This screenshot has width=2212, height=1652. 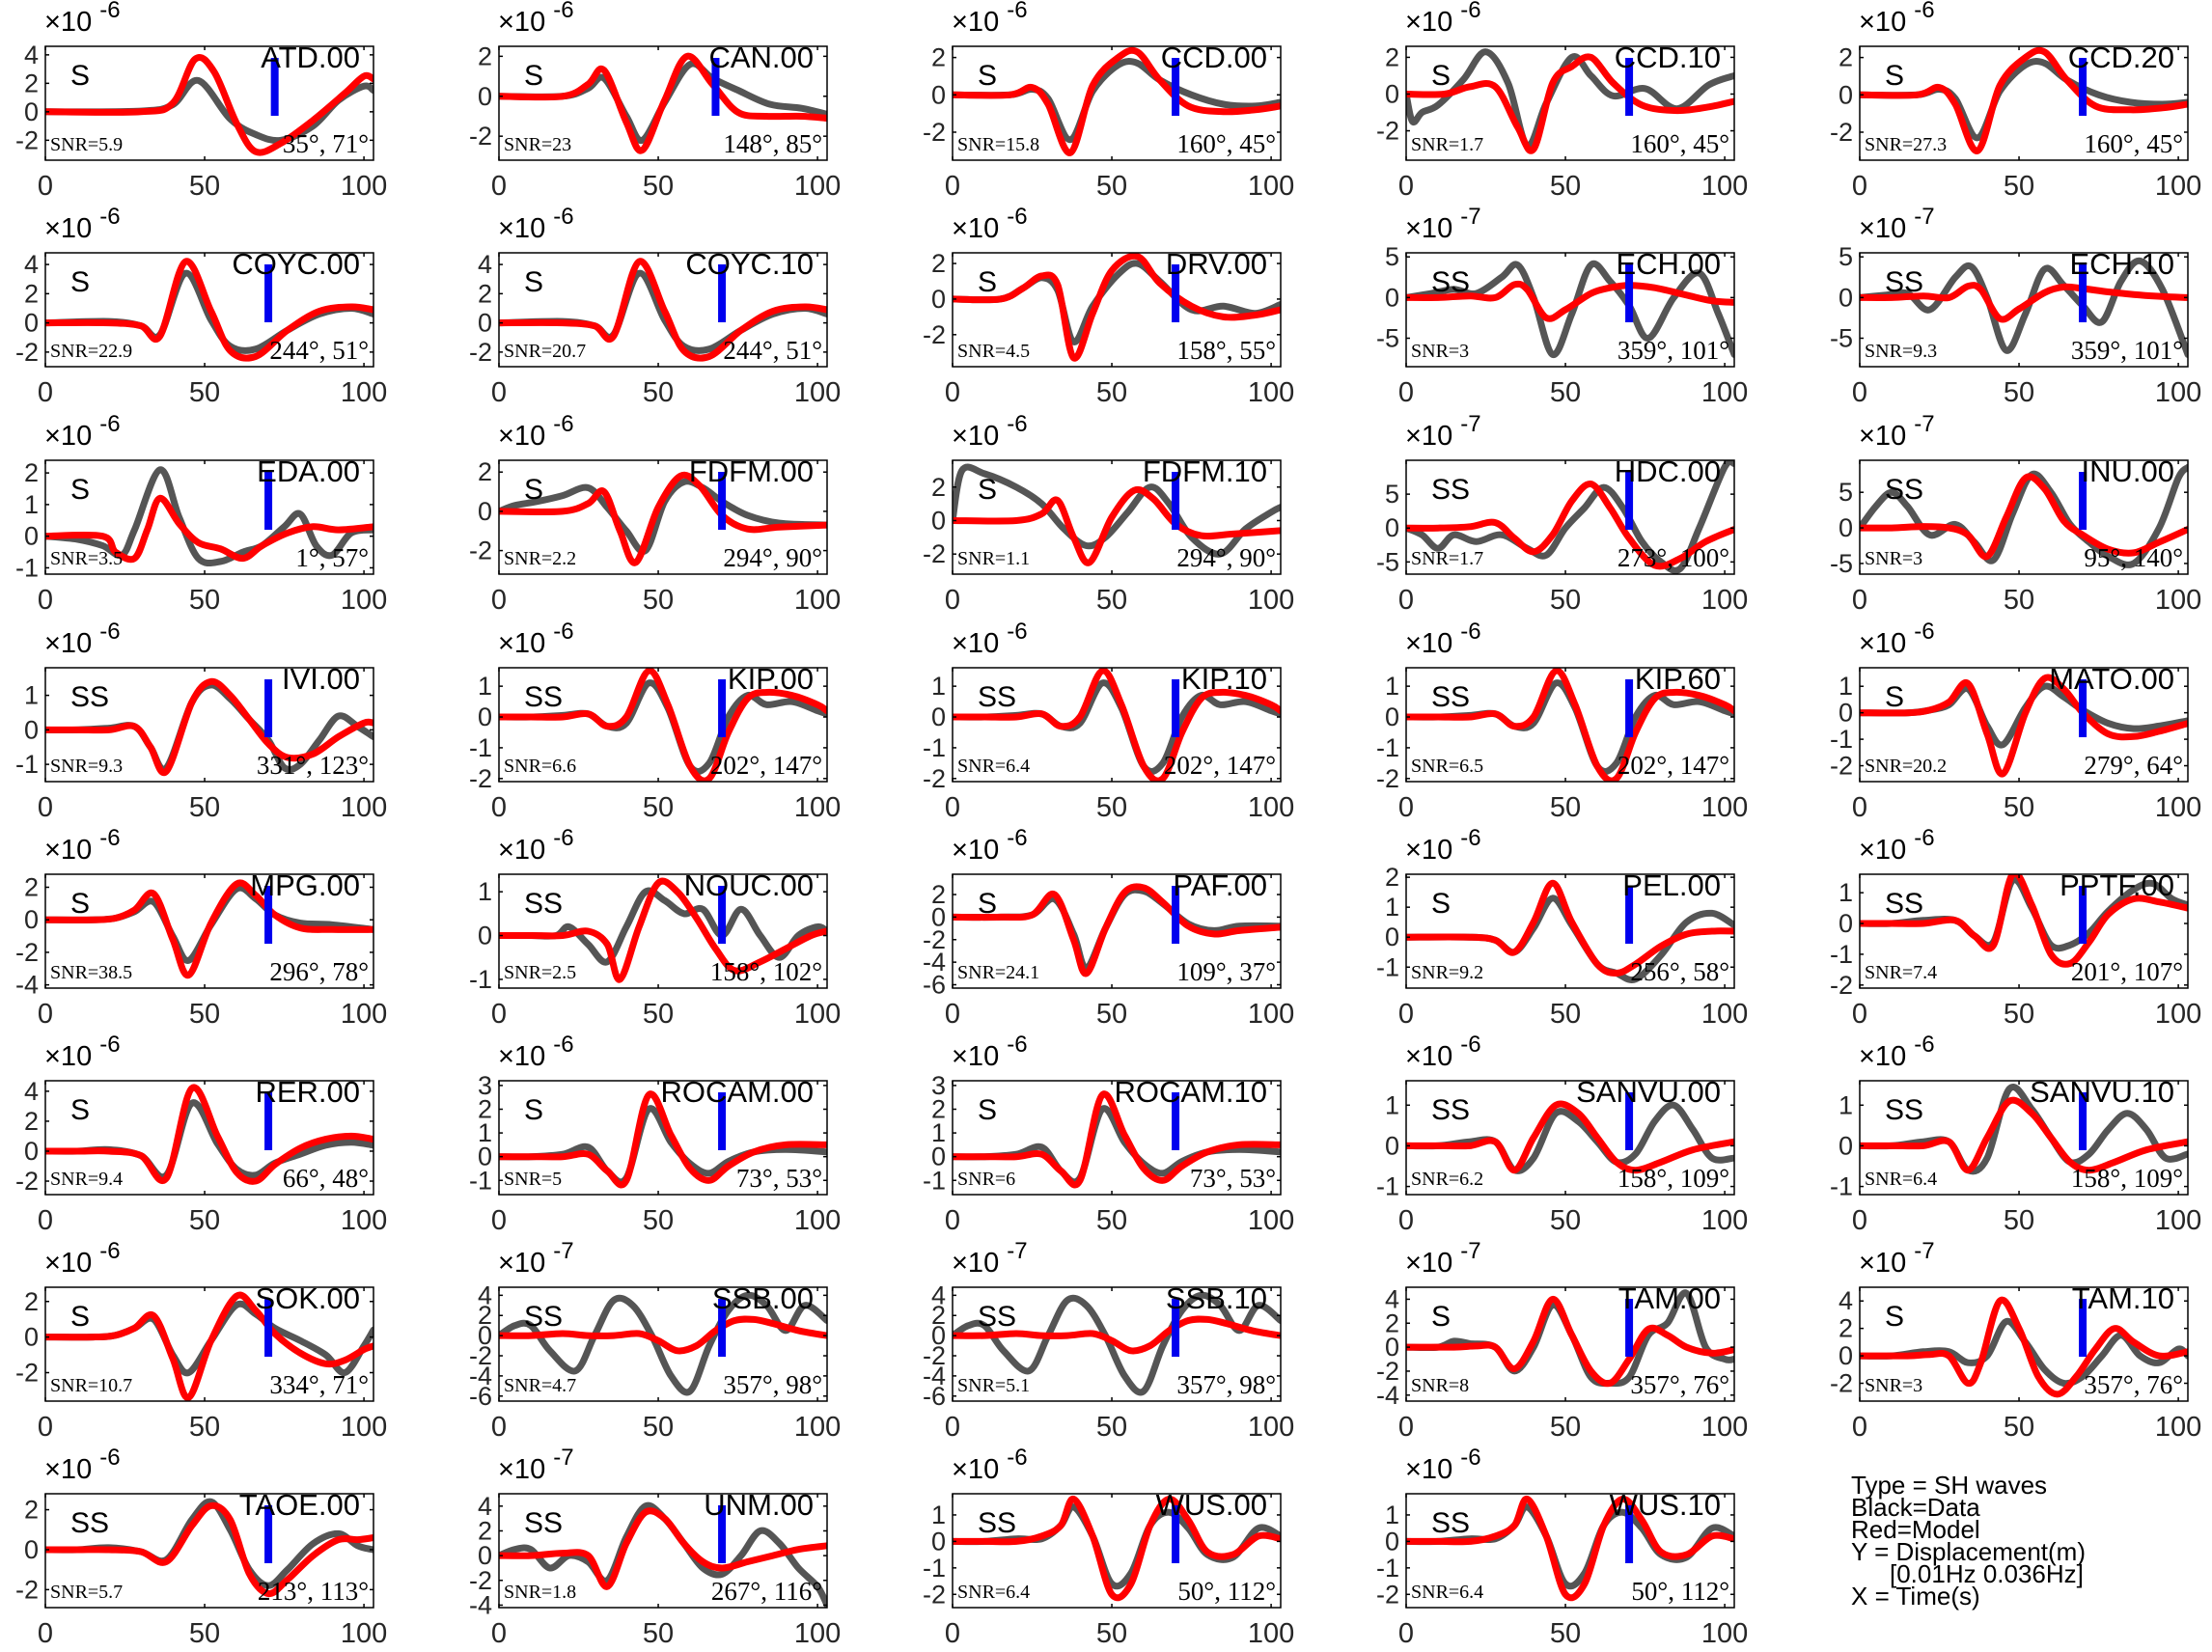 What do you see at coordinates (1214, 57) in the screenshot?
I see `station-label: CCD.00` at bounding box center [1214, 57].